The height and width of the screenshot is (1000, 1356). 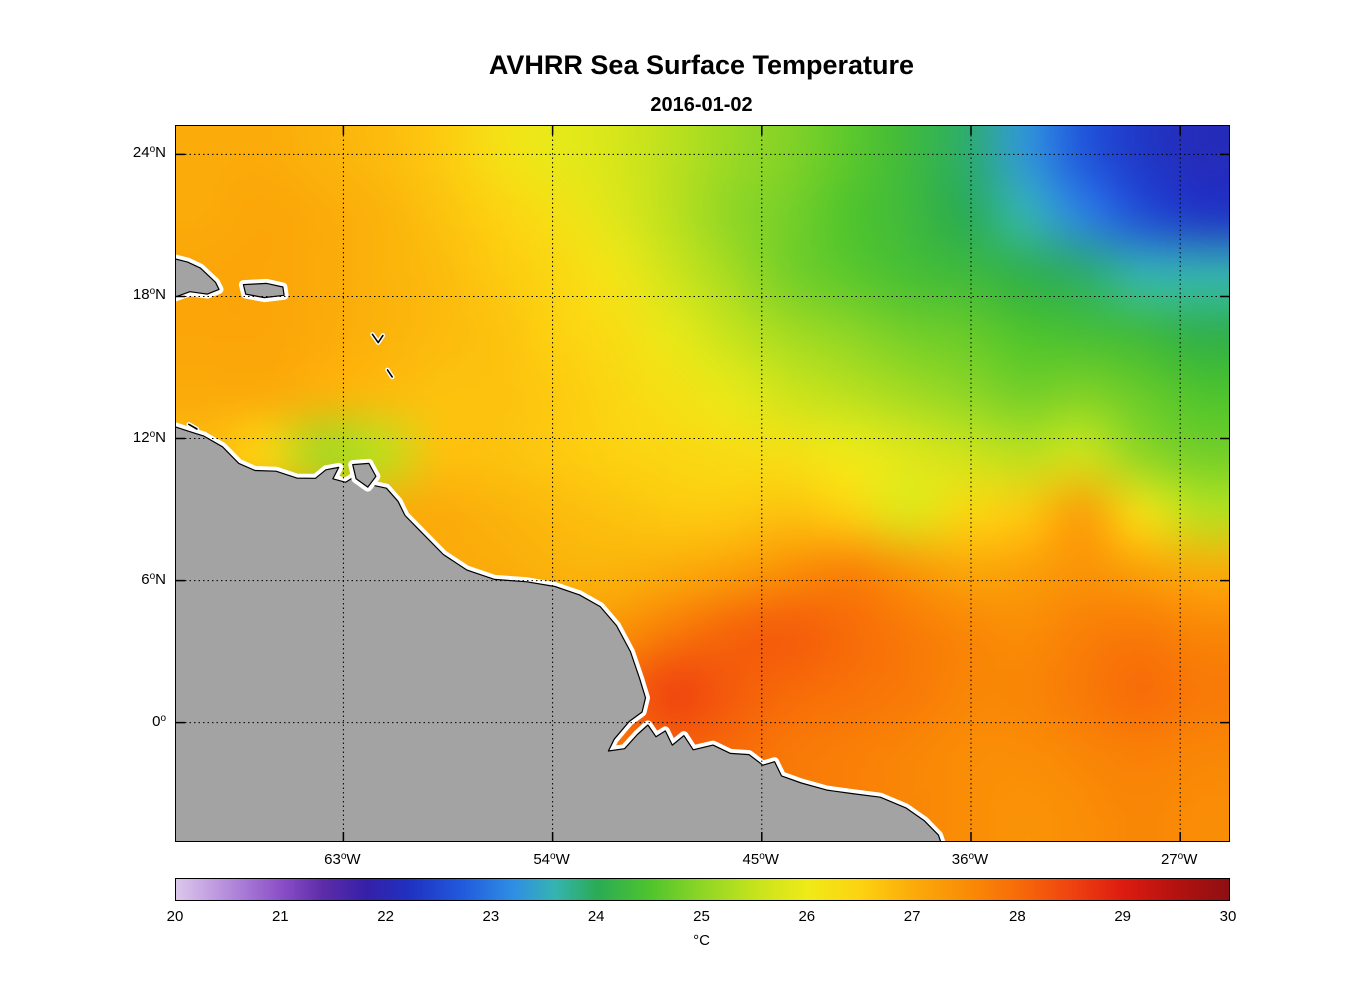 I want to click on island-mark-martinique, so click(x=389, y=373).